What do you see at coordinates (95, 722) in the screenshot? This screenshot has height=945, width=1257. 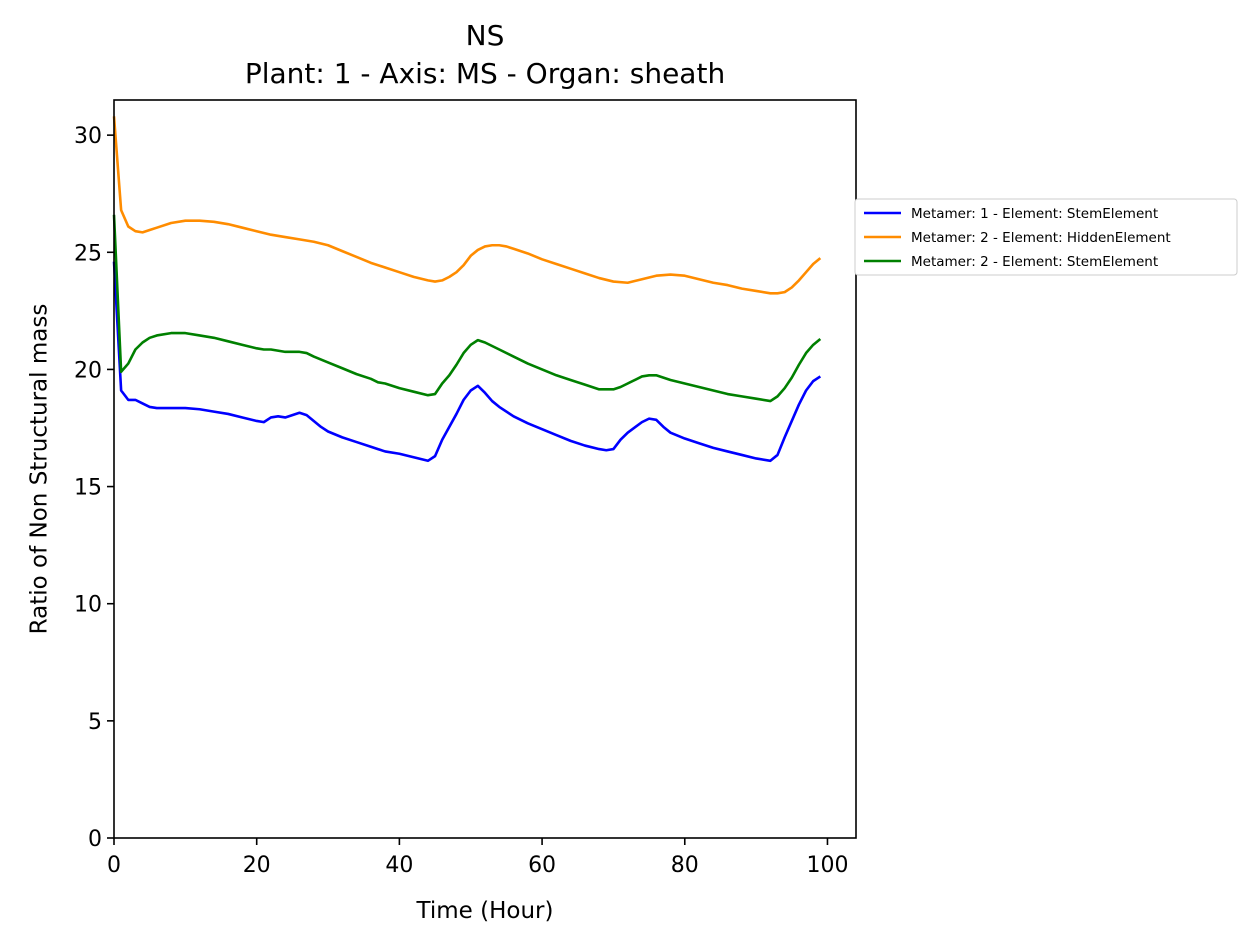 I see `y-tick-label: 5` at bounding box center [95, 722].